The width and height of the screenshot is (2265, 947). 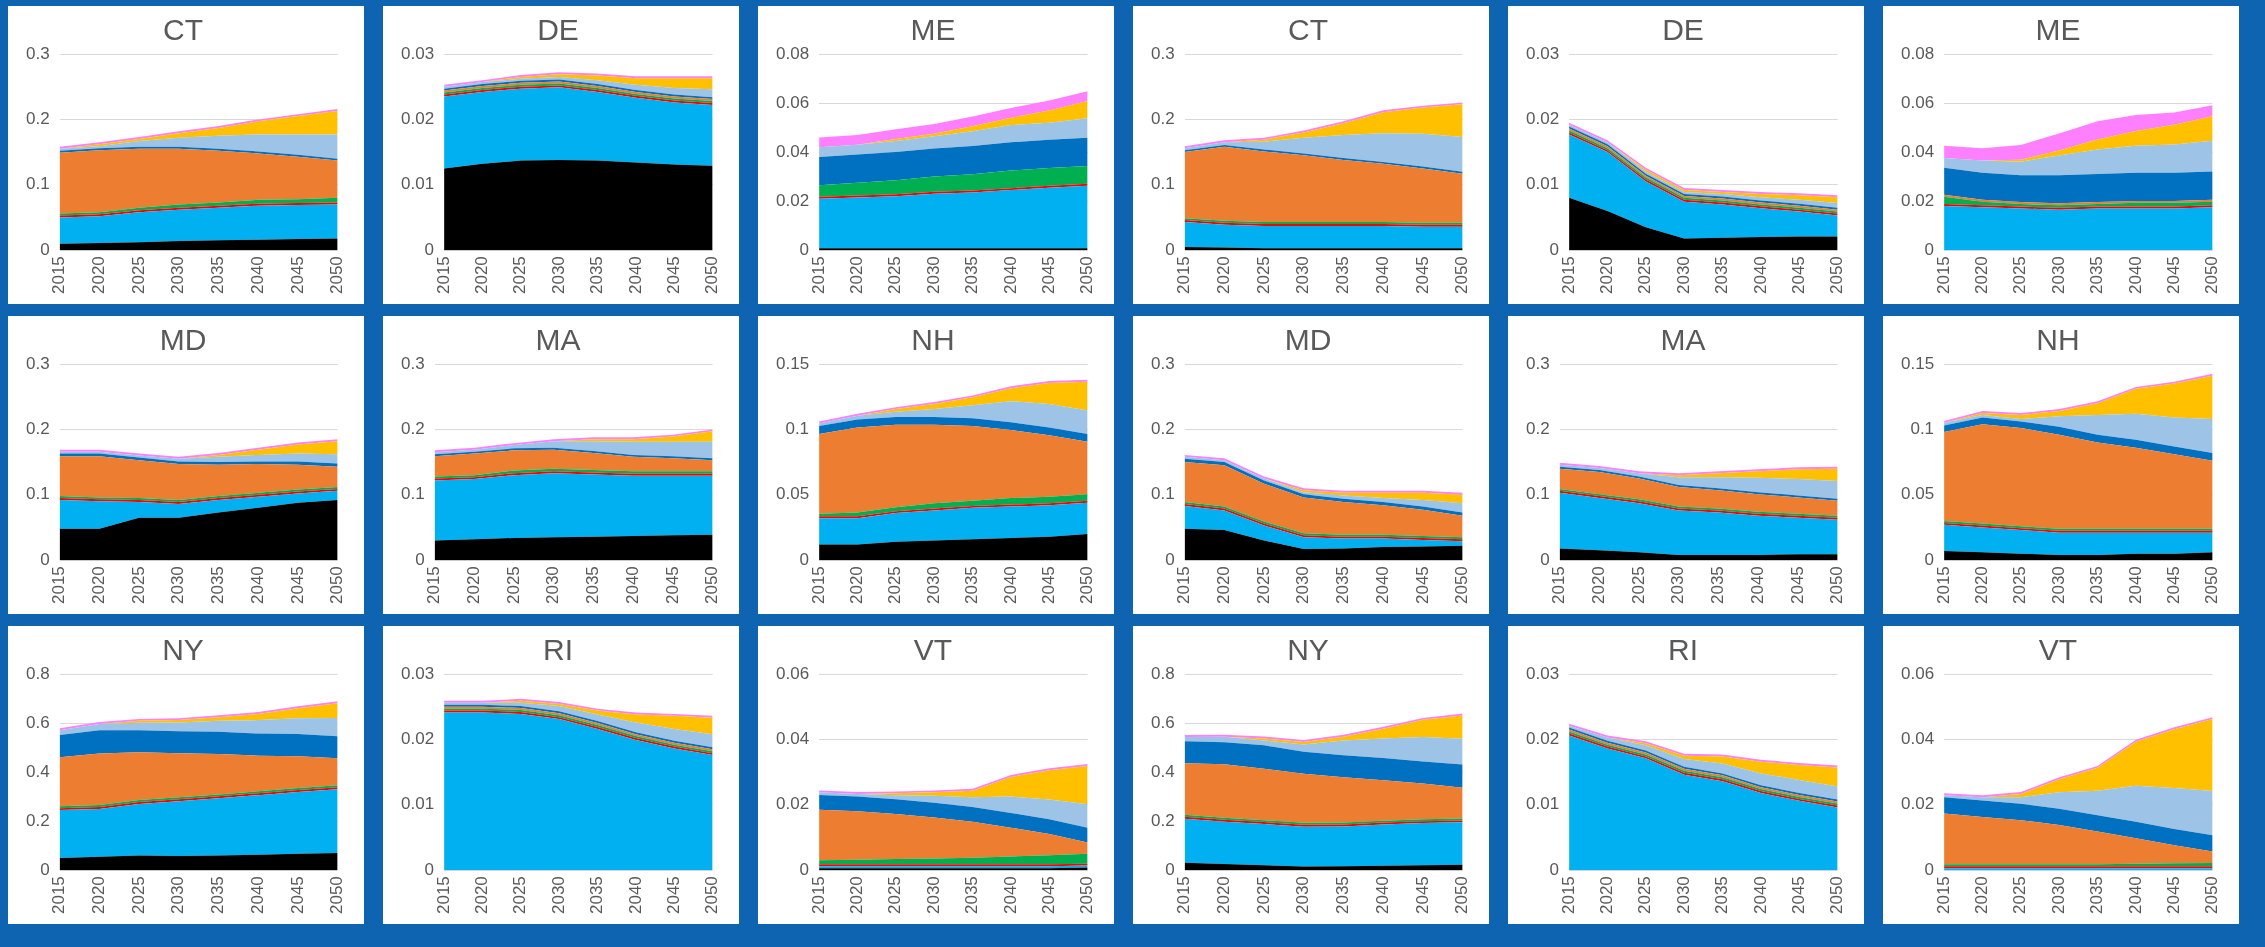 What do you see at coordinates (37, 722) in the screenshot?
I see `y-tick-label: 0.6` at bounding box center [37, 722].